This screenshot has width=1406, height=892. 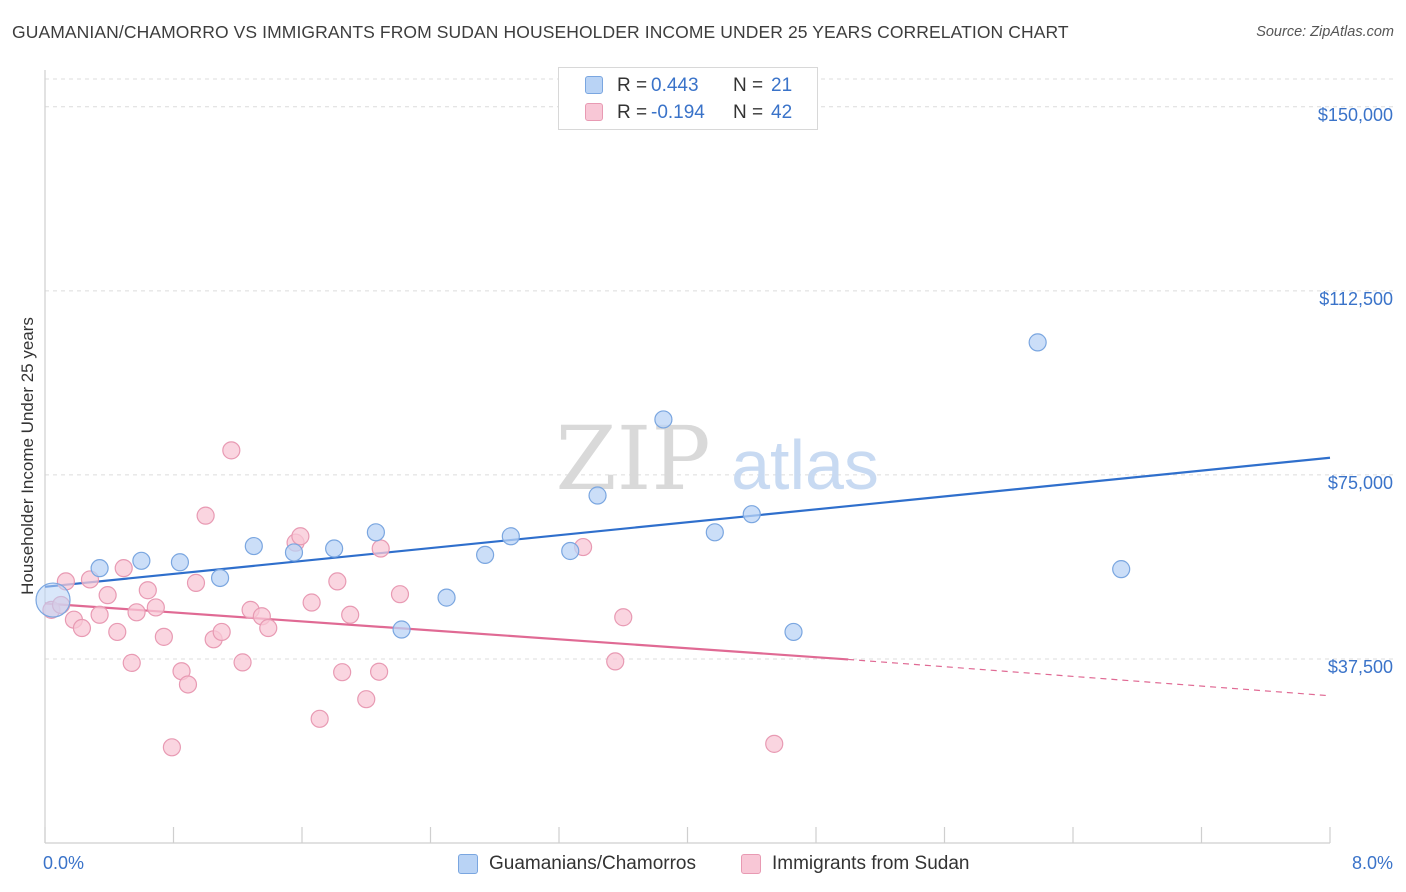 I want to click on watermark-zip: ZIP, so click(x=632, y=458).